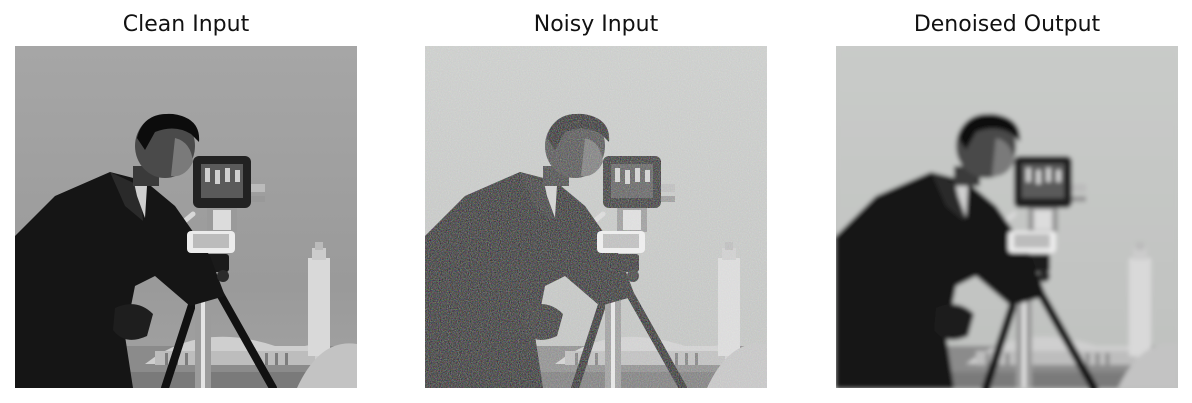 Image resolution: width=1192 pixels, height=403 pixels. Describe the element at coordinates (596, 24) in the screenshot. I see `noisy-input-title: Noisy Input` at that location.